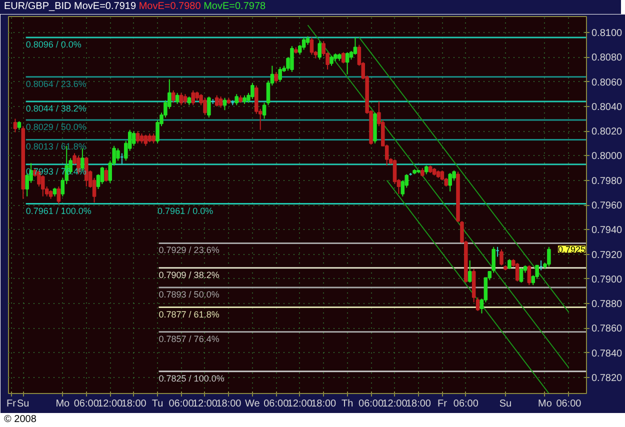 This screenshot has height=427, width=625. What do you see at coordinates (252, 404) in the screenshot?
I see `x-tick-label: We` at bounding box center [252, 404].